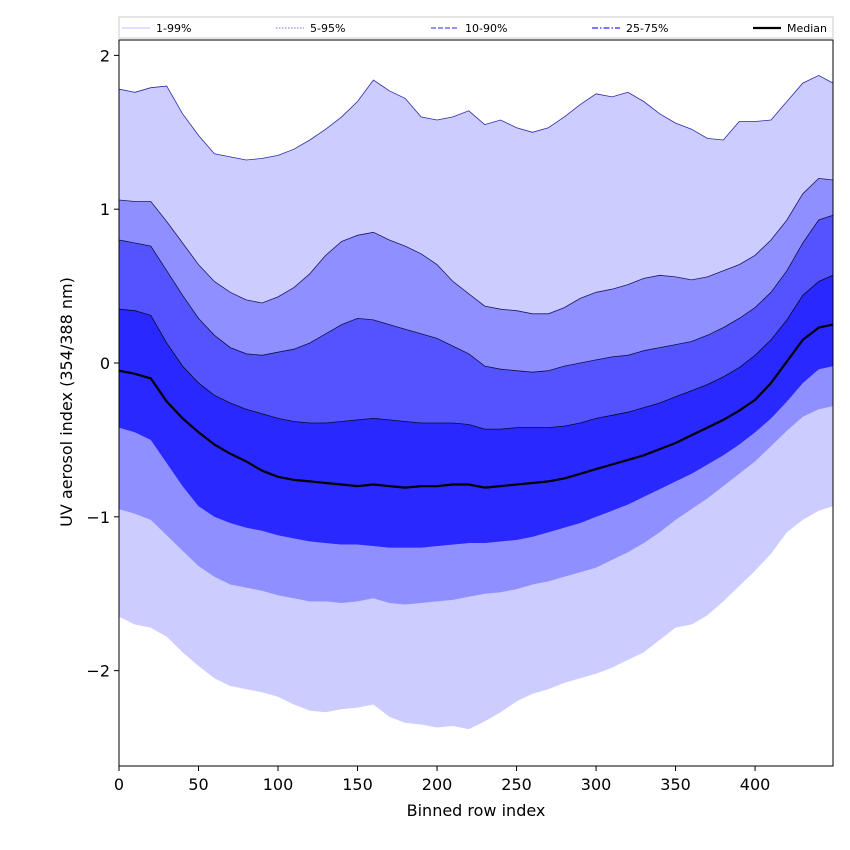 The height and width of the screenshot is (850, 850). I want to click on x-tick-label: 0, so click(119, 784).